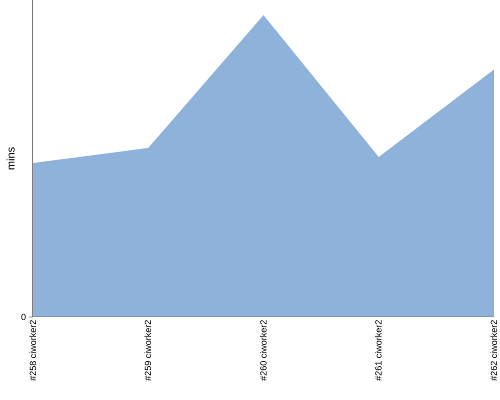 This screenshot has width=500, height=400. I want to click on text: 0, so click(23, 317).